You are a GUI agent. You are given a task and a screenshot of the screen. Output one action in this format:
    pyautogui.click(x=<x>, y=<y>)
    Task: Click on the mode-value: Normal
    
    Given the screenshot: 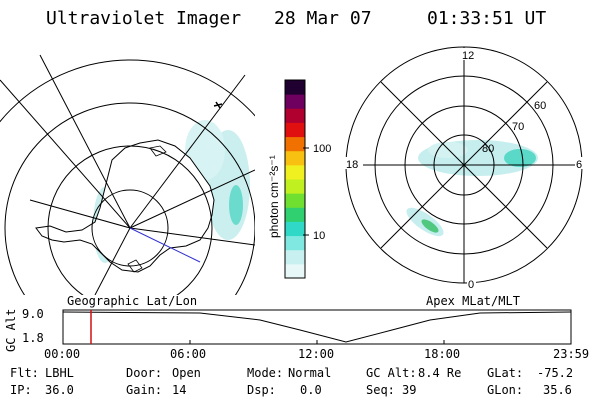 What is the action you would take?
    pyautogui.click(x=310, y=373)
    